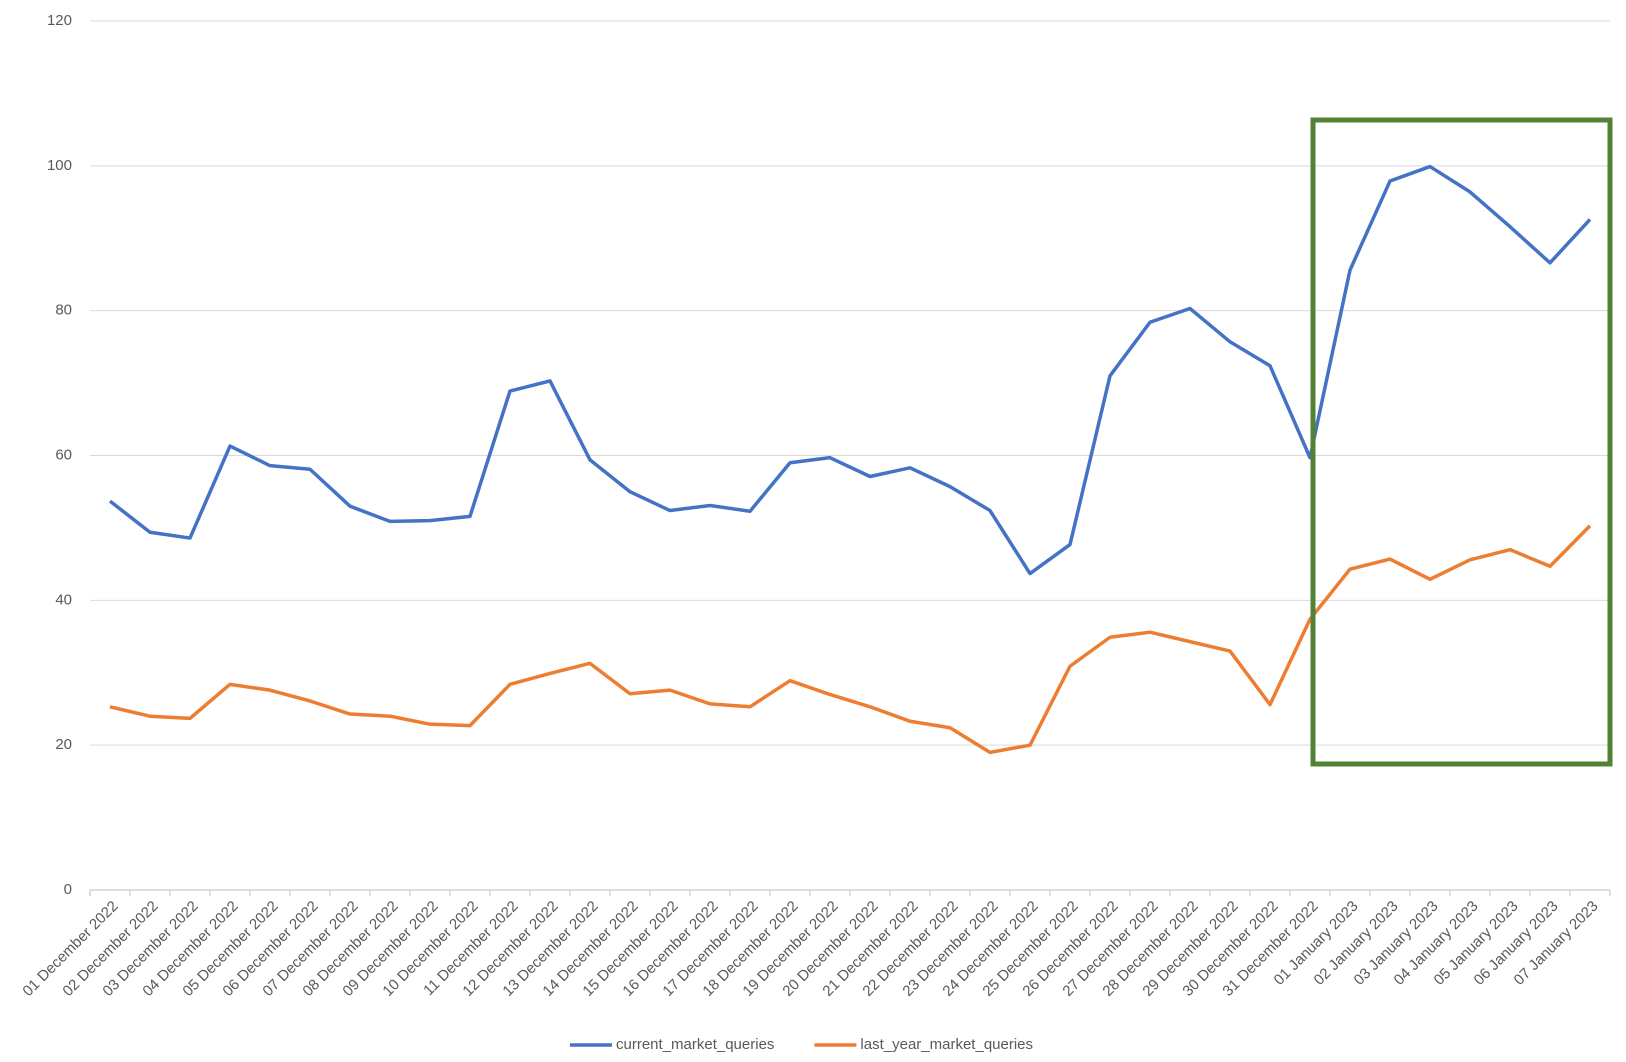  Describe the element at coordinates (68, 889) in the screenshot. I see `y-tick-label: 0` at that location.